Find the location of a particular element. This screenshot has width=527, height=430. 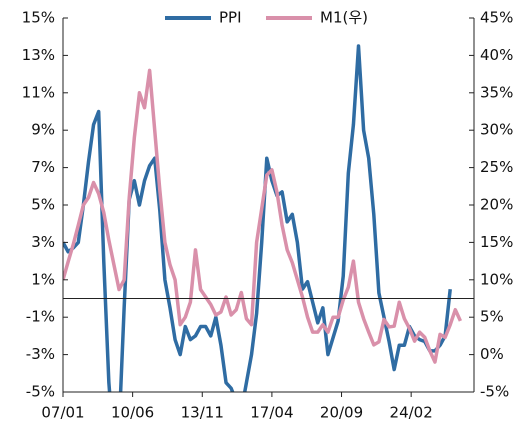

y-tick-label: 5% is located at coordinates (43, 205).